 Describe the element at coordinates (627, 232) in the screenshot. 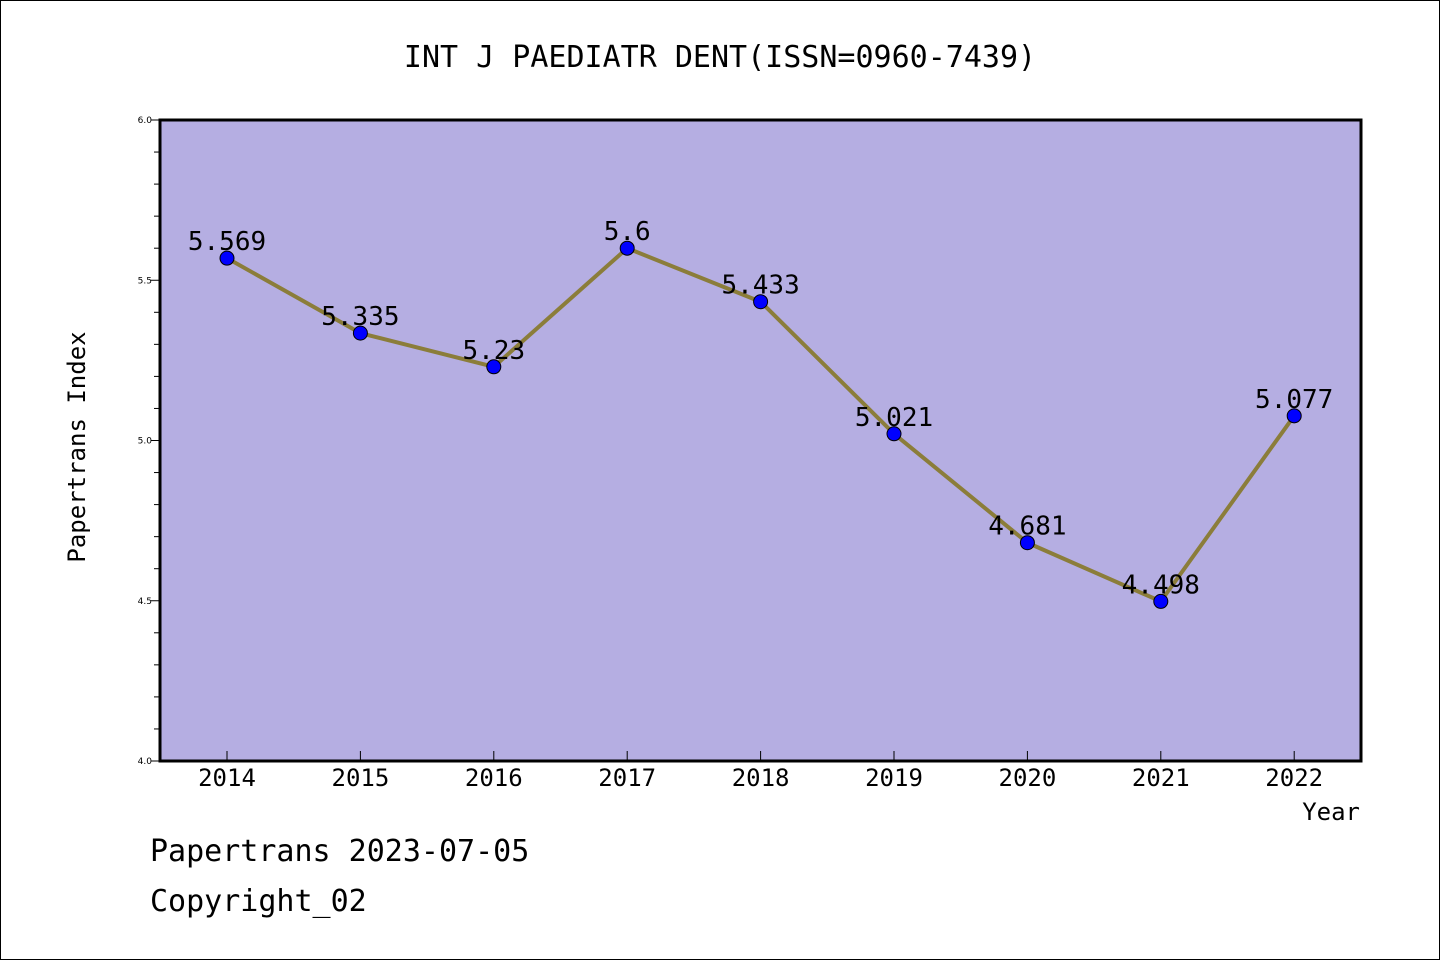

I see `data-label: 5.6` at that location.